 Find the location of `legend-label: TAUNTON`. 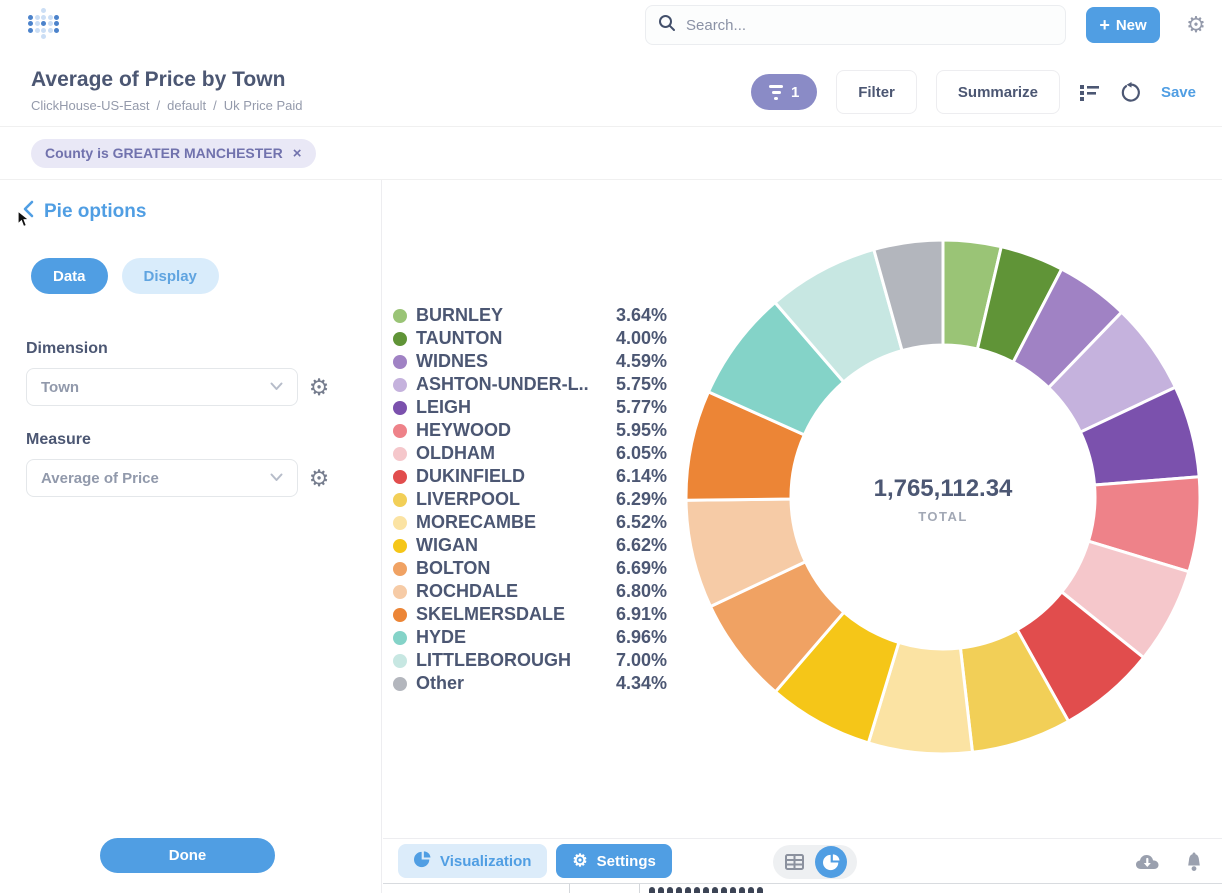

legend-label: TAUNTON is located at coordinates (459, 338).